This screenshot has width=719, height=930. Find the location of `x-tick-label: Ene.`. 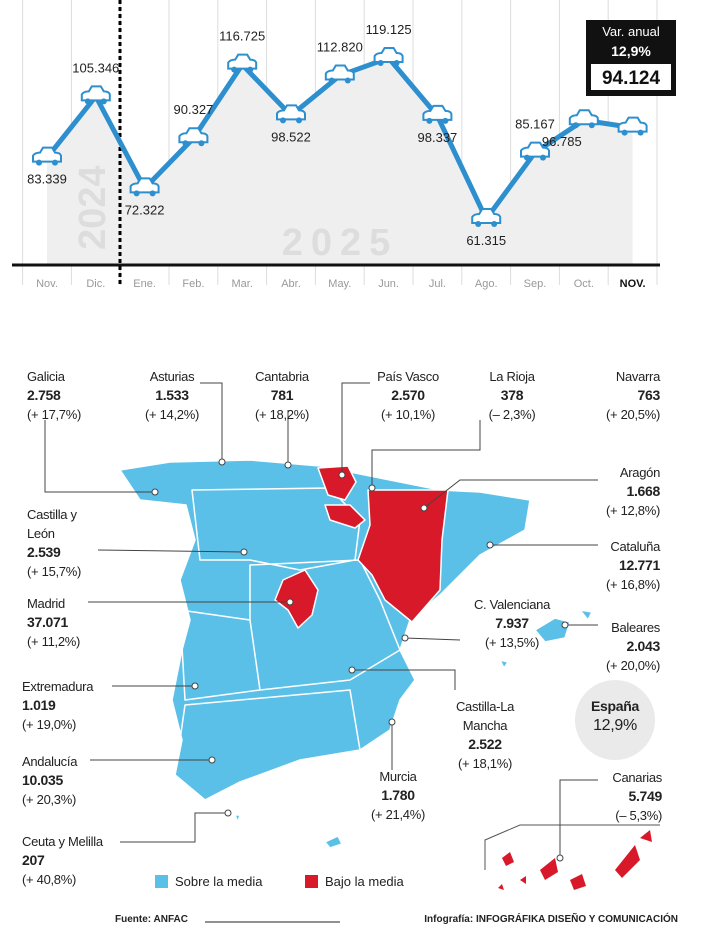

x-tick-label: Ene. is located at coordinates (144, 284).